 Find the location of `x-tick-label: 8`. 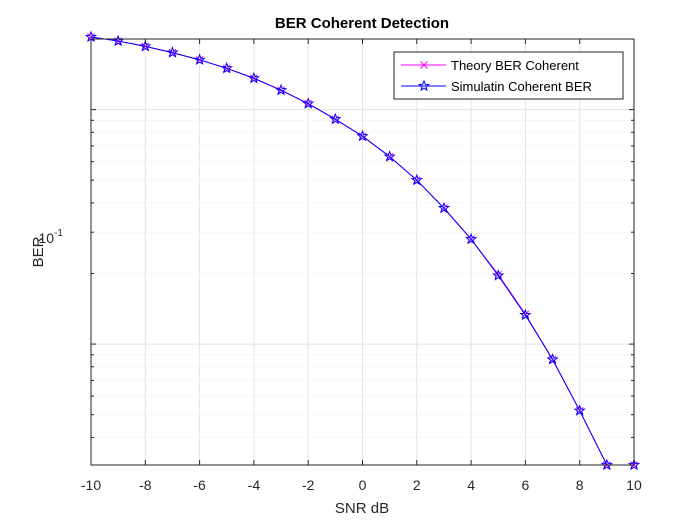

x-tick-label: 8 is located at coordinates (580, 485).